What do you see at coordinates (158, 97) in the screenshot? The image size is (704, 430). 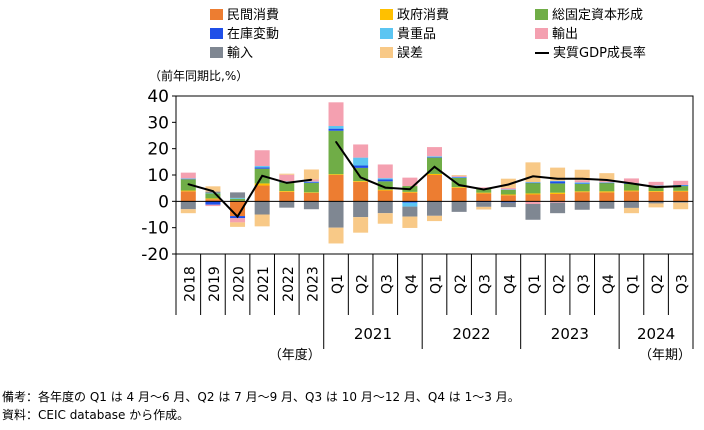 I see `y-tick-label: 40` at bounding box center [158, 97].